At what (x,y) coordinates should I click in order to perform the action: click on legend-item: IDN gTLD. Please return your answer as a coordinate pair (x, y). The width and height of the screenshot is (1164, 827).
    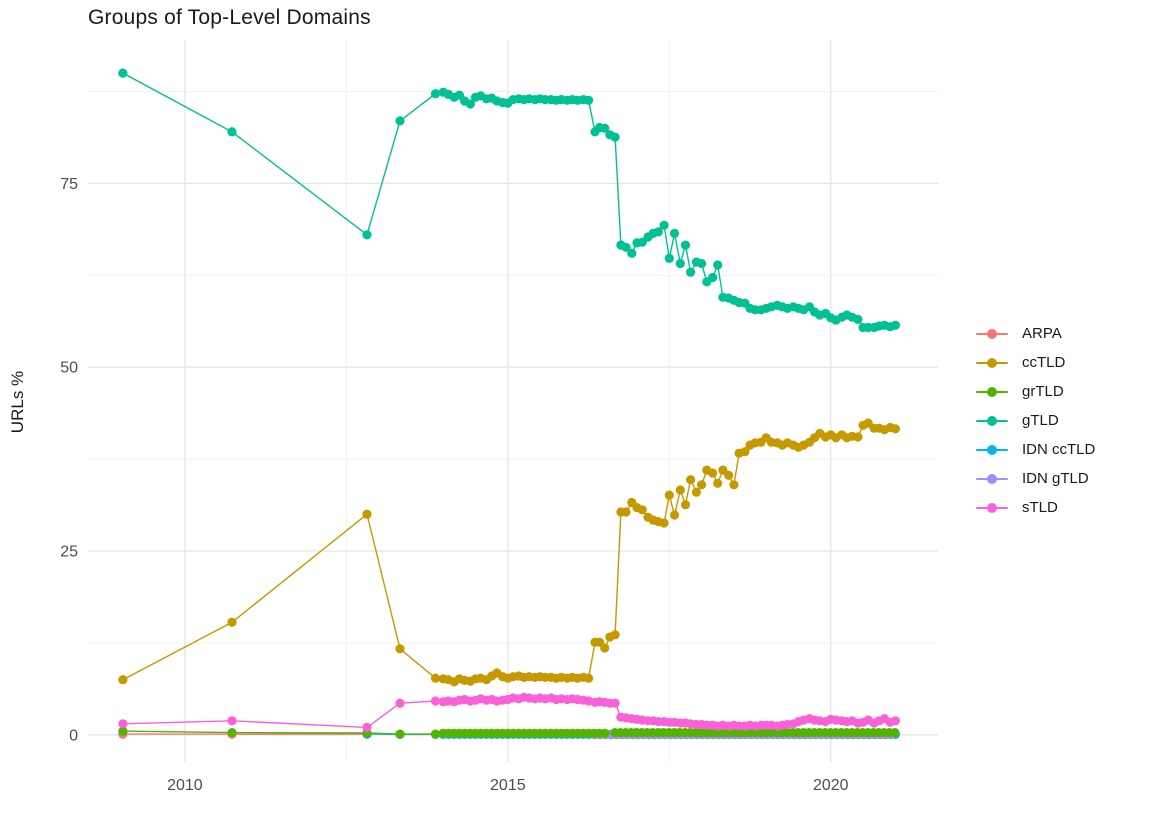
    Looking at the image, I should click on (1035, 478).